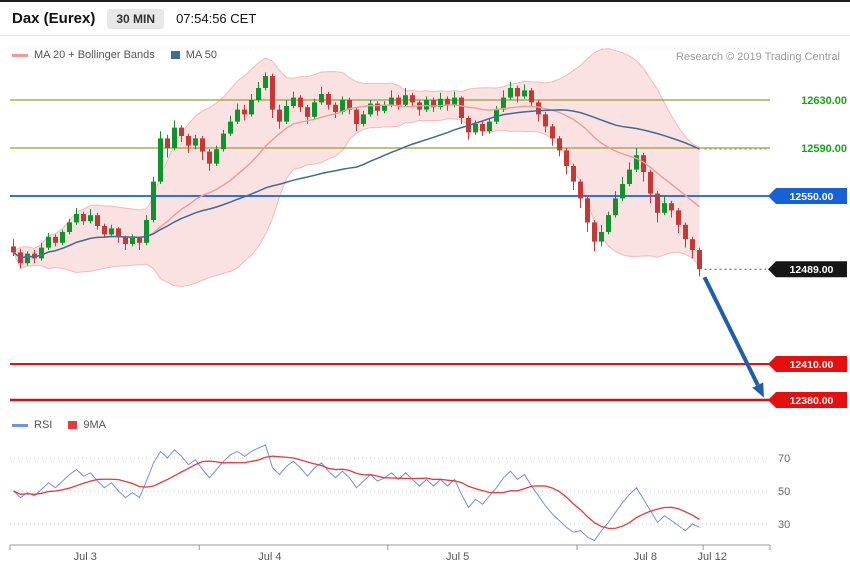 The image size is (850, 576). Describe the element at coordinates (645, 557) in the screenshot. I see `x-axis-label-Jul-8: Jul 8` at that location.